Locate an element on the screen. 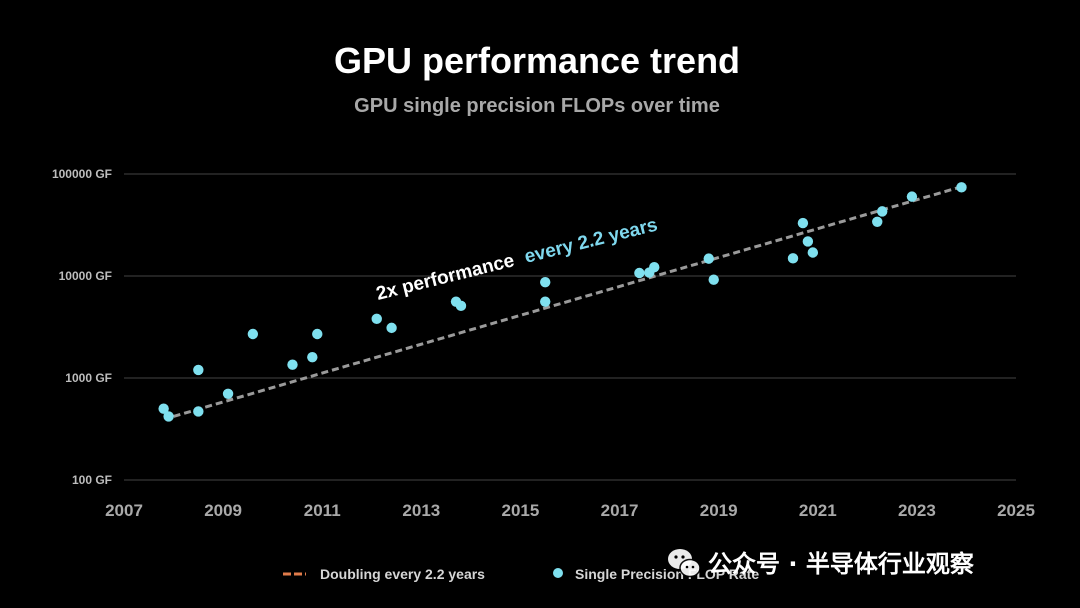  chart-title: GPU performance trend is located at coordinates (537, 60).